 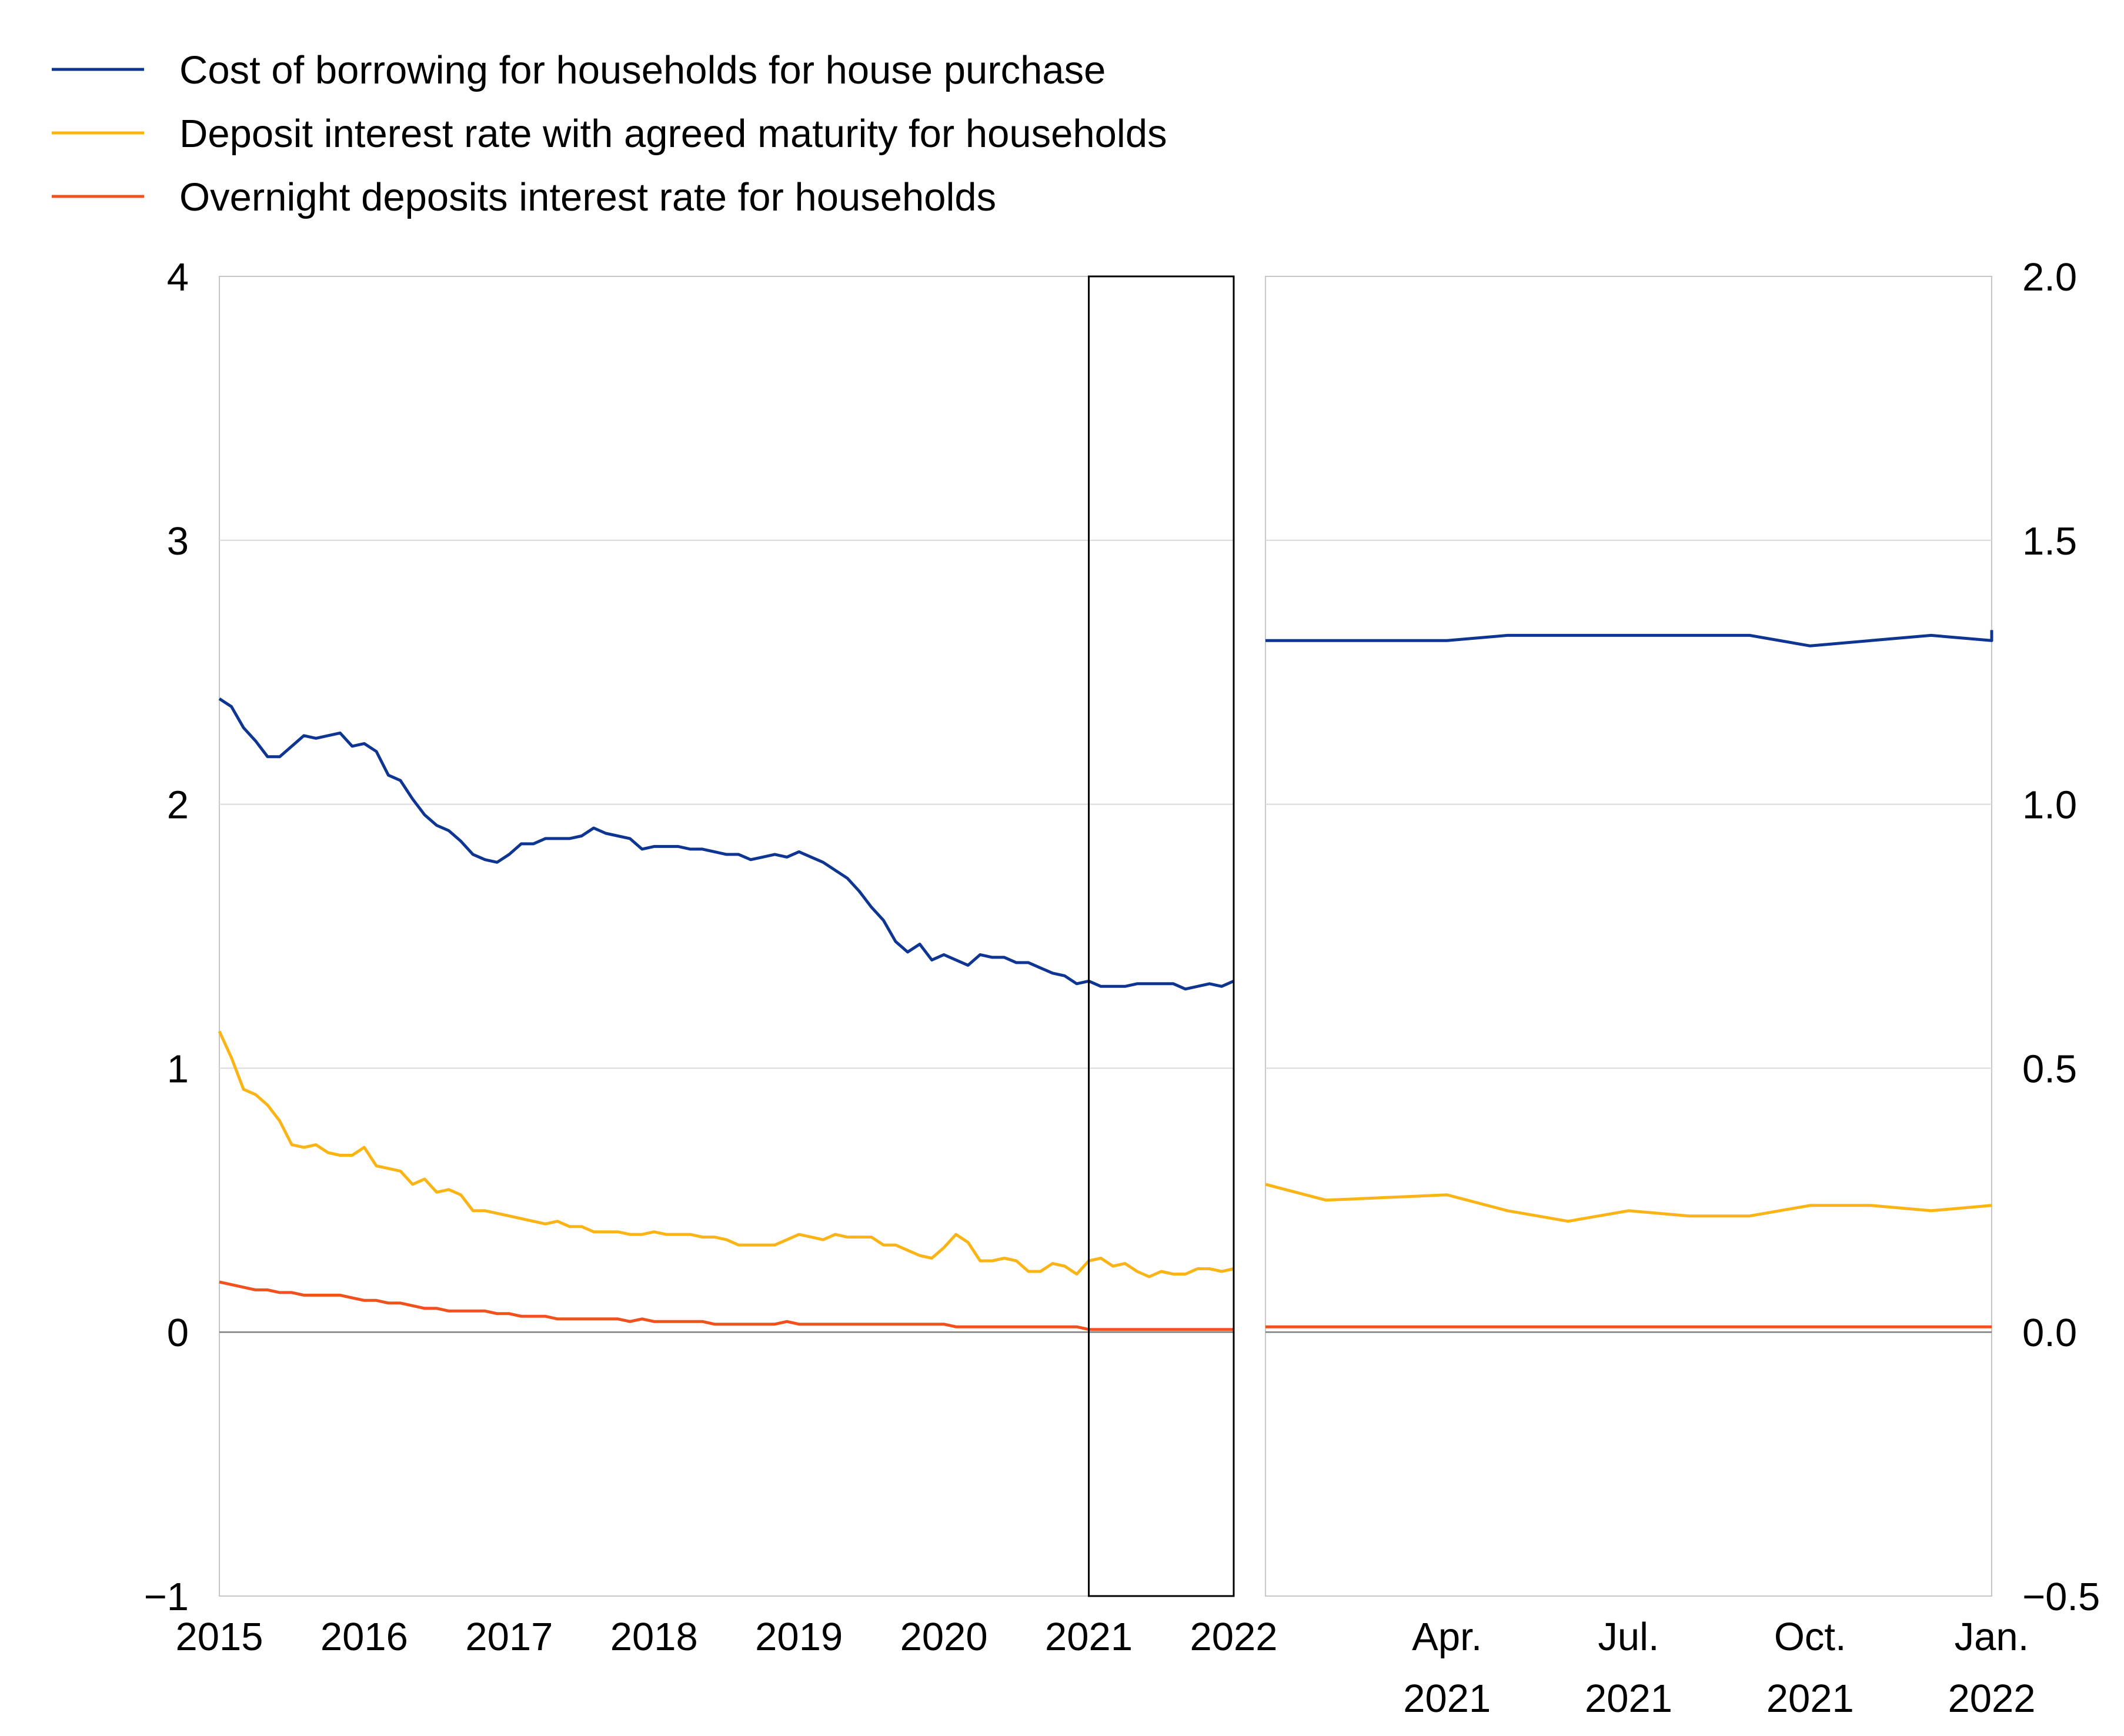 What do you see at coordinates (178, 805) in the screenshot?
I see `left-y-tick-label: 2` at bounding box center [178, 805].